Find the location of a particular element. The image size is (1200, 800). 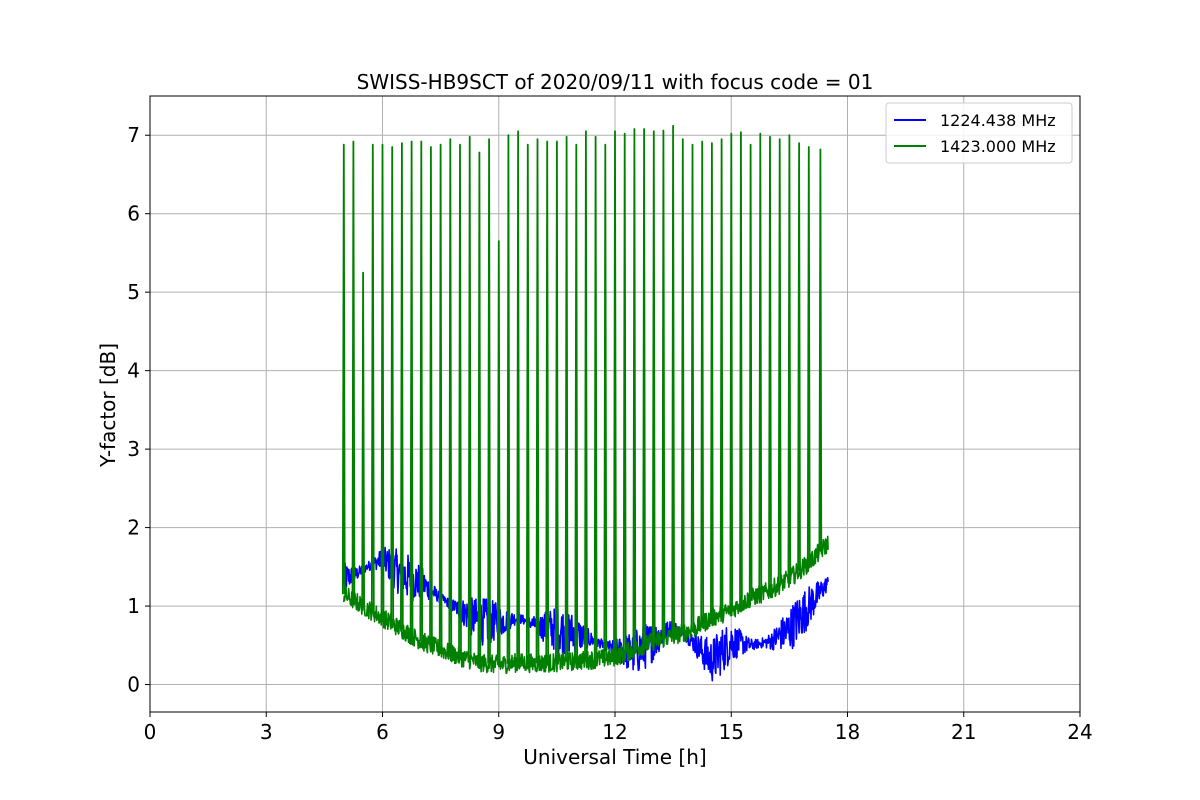

y-axis-label: Y-factor [dB] is located at coordinates (108, 405).